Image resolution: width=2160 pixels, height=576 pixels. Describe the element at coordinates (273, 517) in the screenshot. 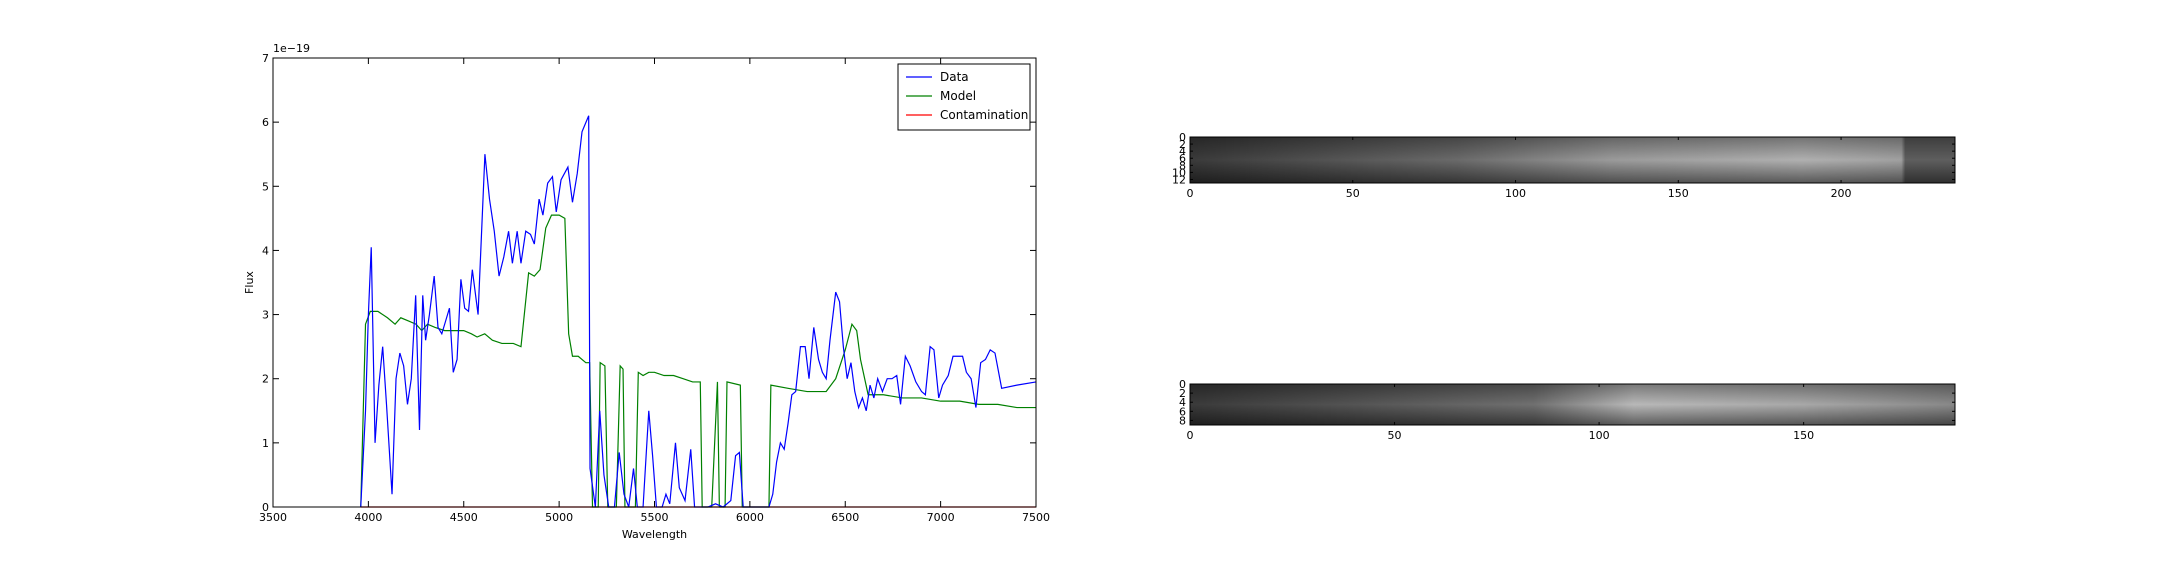

I see `x-tick-label: 3500` at that location.